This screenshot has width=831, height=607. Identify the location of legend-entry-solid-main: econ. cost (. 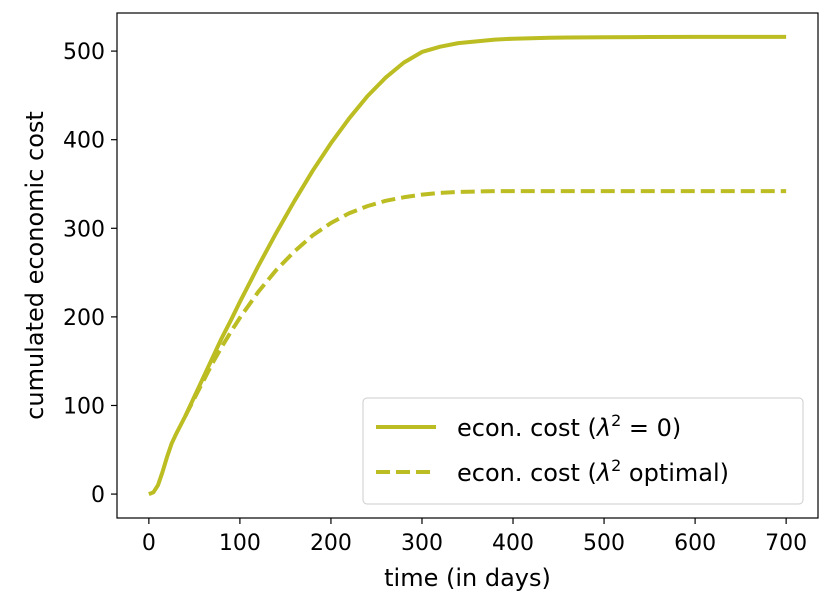
(527, 428).